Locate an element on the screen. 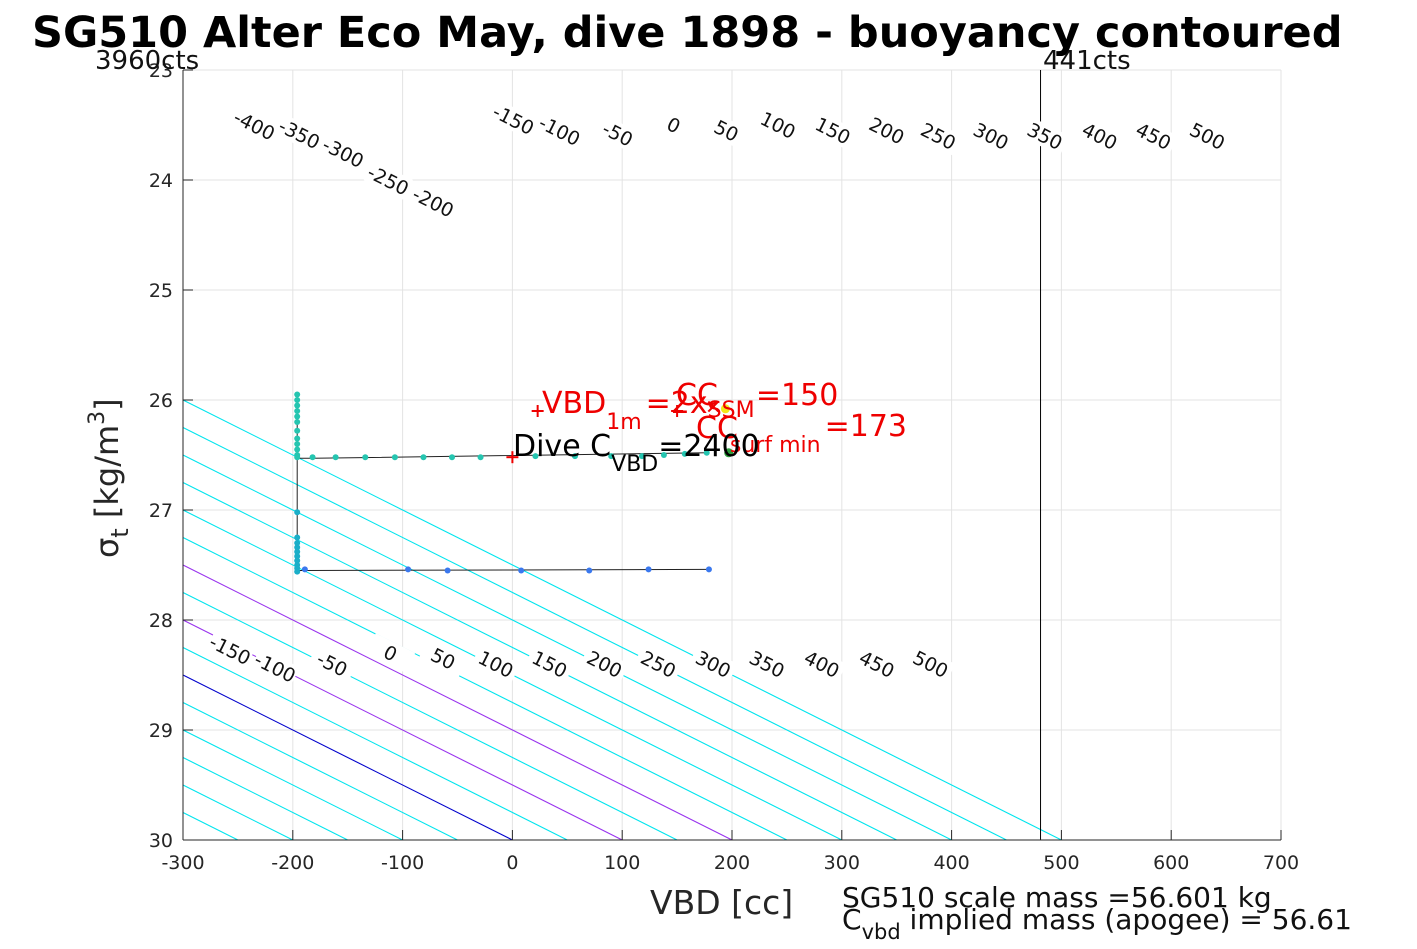 This screenshot has height=949, width=1417. footer-implied-mass: Cvbd implied mass (apogee) = 56.61 is located at coordinates (1097, 923).